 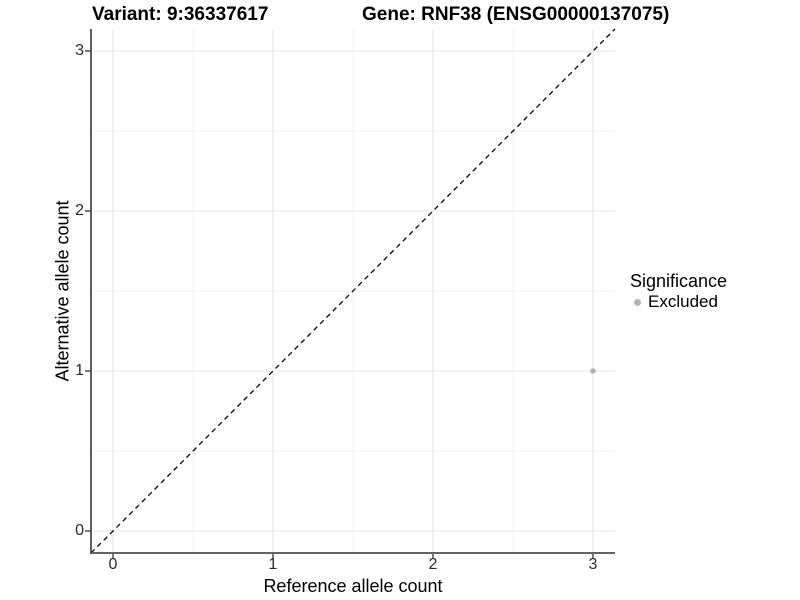 What do you see at coordinates (593, 564) in the screenshot?
I see `x-tick-label: 3` at bounding box center [593, 564].